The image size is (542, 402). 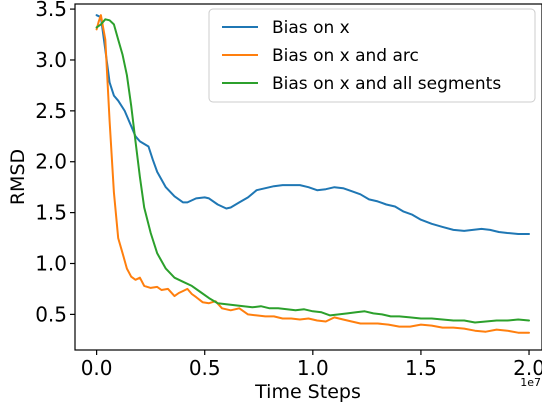 What do you see at coordinates (51, 162) in the screenshot?
I see `y-tick-label: 2.0` at bounding box center [51, 162].